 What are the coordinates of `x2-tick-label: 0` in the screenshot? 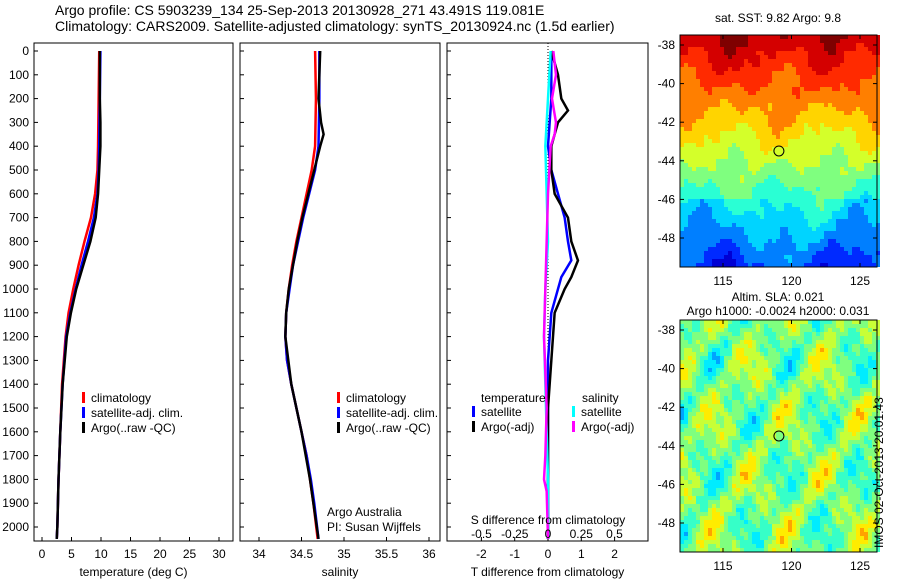 It's located at (548, 534).